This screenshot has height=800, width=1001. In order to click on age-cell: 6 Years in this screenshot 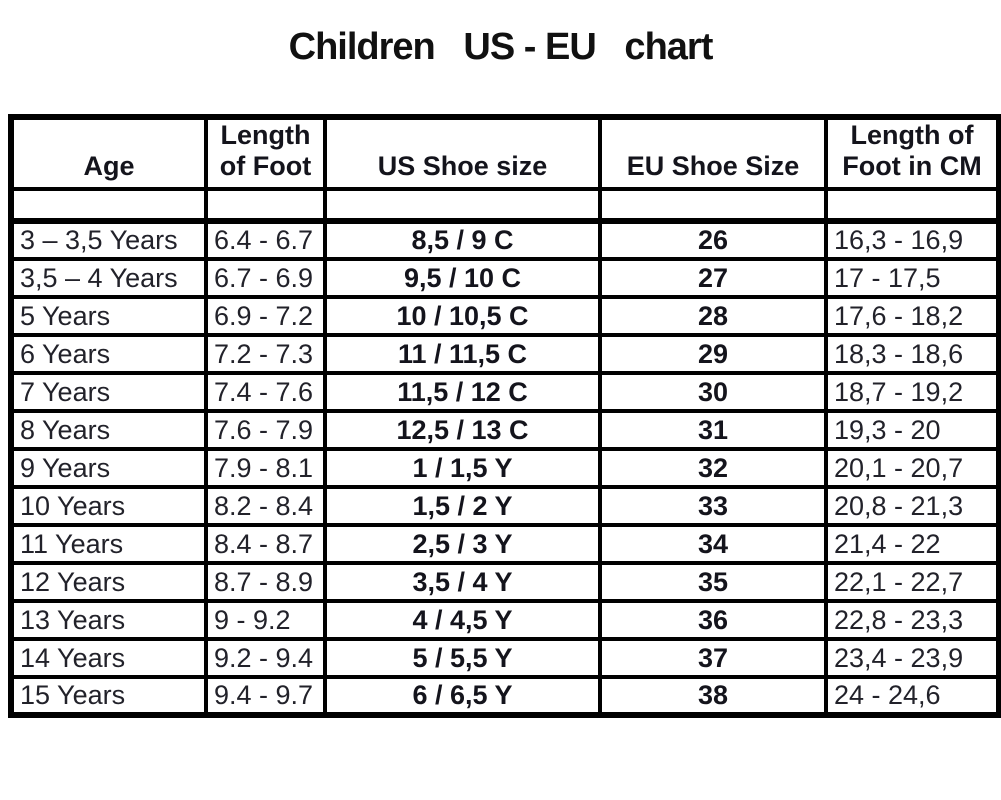, I will do `click(108, 354)`.